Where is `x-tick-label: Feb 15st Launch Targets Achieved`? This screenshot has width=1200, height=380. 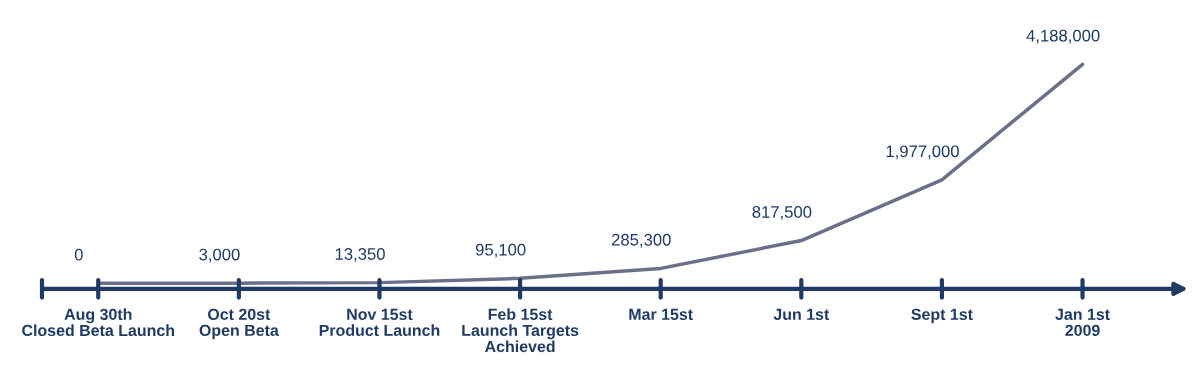
x-tick-label: Feb 15st Launch Targets Achieved is located at coordinates (520, 330).